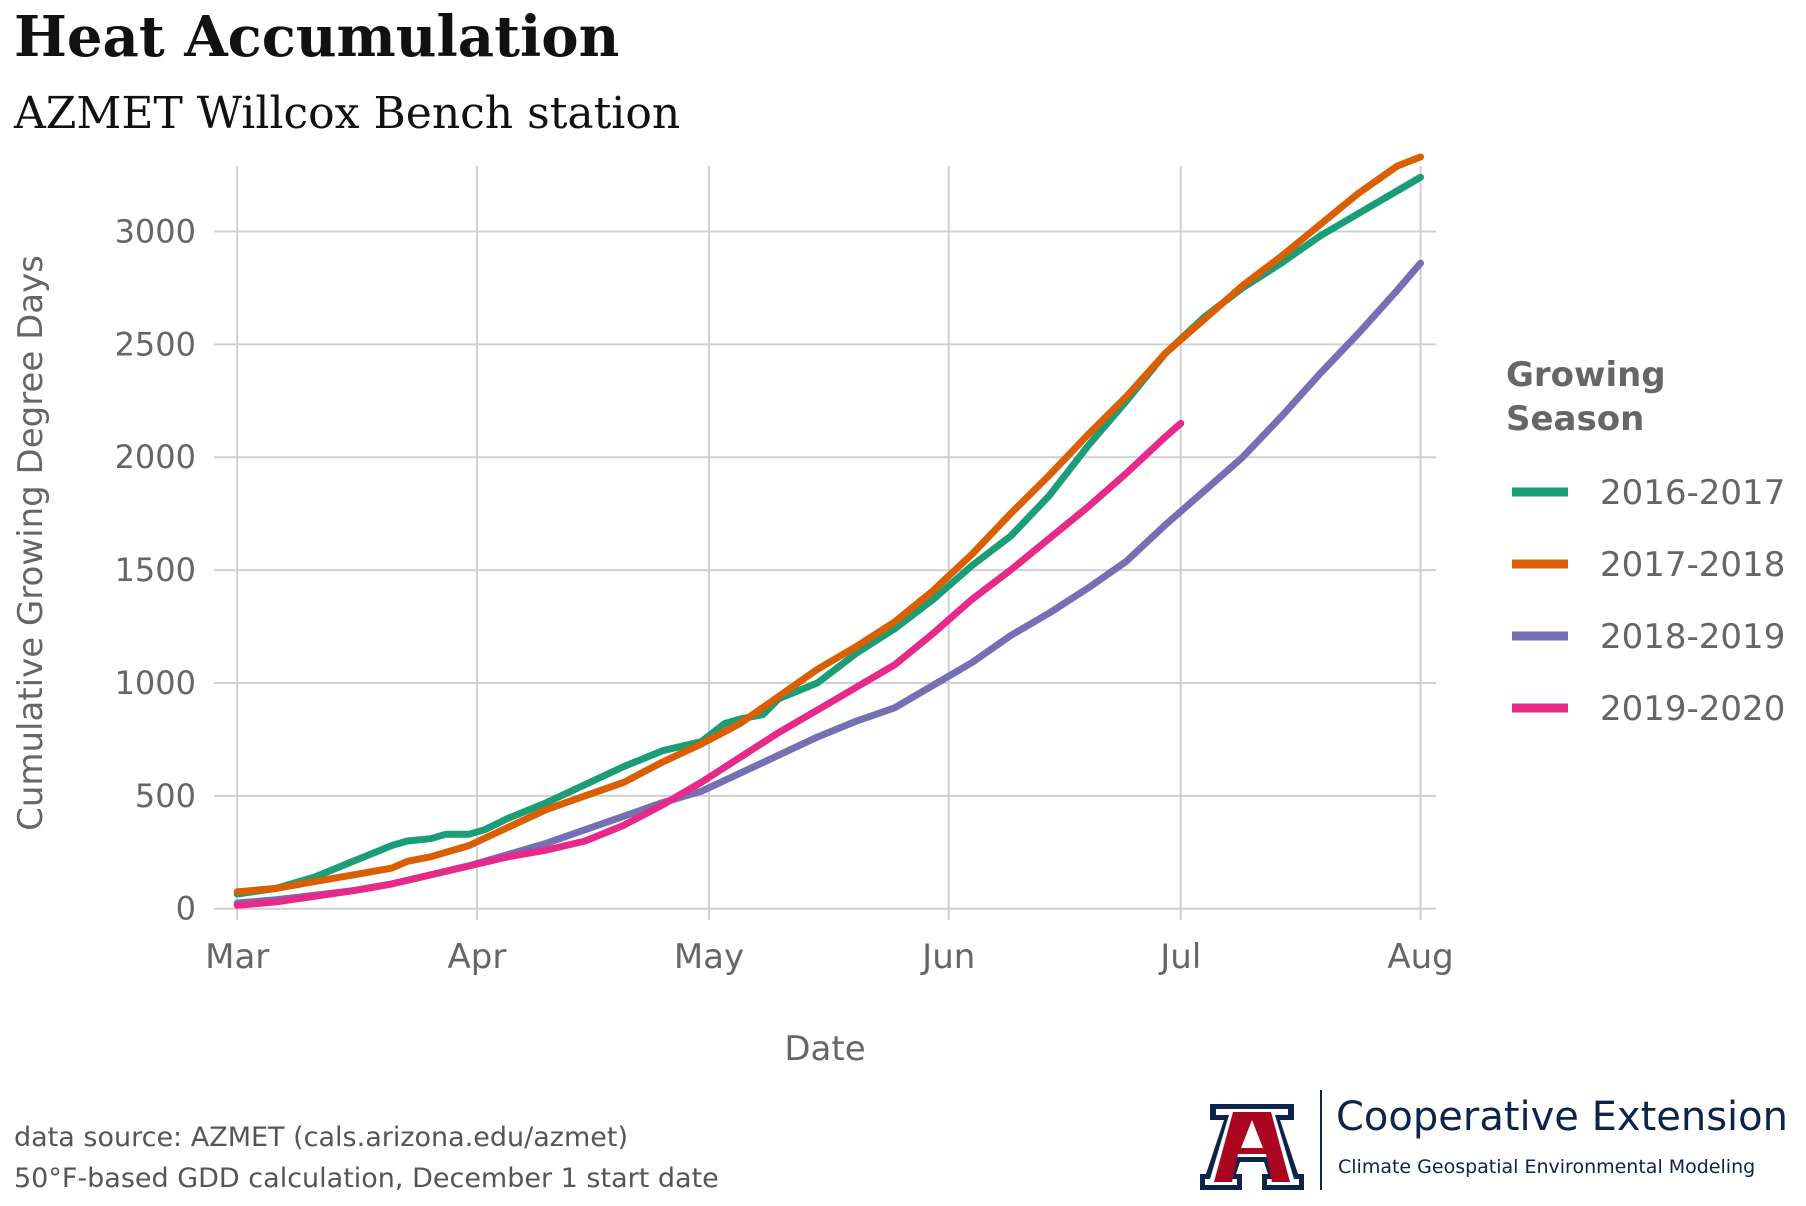 This screenshot has width=1806, height=1206. What do you see at coordinates (947, 957) in the screenshot?
I see `x-tick-label: Jun` at bounding box center [947, 957].